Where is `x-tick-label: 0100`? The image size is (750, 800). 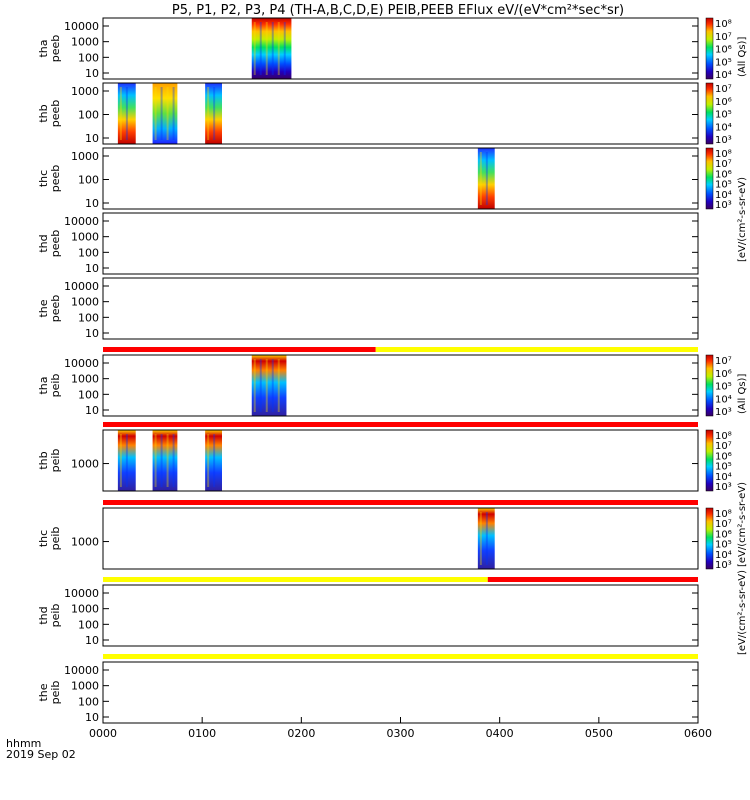 x-tick-label: 0100 is located at coordinates (202, 733).